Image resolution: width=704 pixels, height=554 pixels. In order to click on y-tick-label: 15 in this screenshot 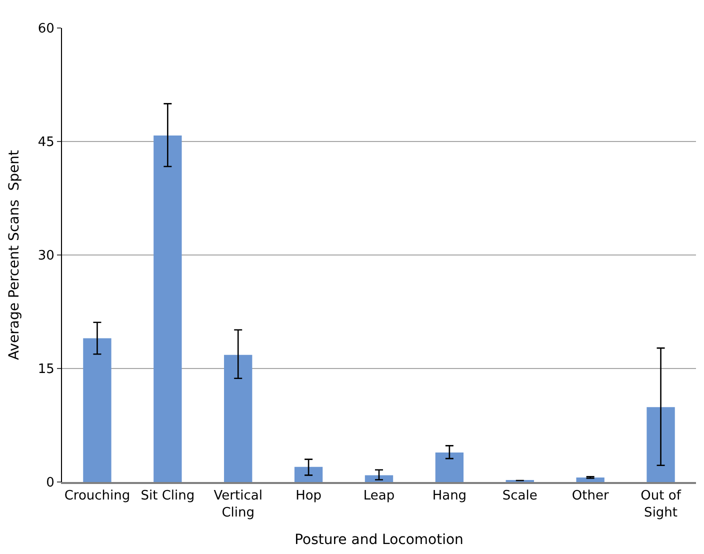, I will do `click(46, 370)`.